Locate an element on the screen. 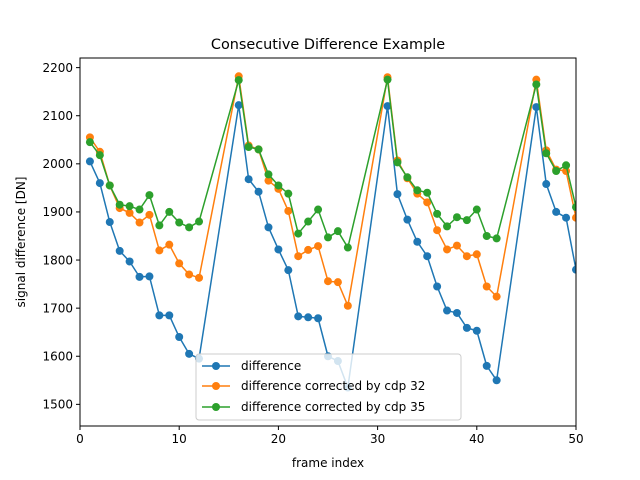 The width and height of the screenshot is (640, 480). y-tick-label: 1600 is located at coordinates (57, 357).